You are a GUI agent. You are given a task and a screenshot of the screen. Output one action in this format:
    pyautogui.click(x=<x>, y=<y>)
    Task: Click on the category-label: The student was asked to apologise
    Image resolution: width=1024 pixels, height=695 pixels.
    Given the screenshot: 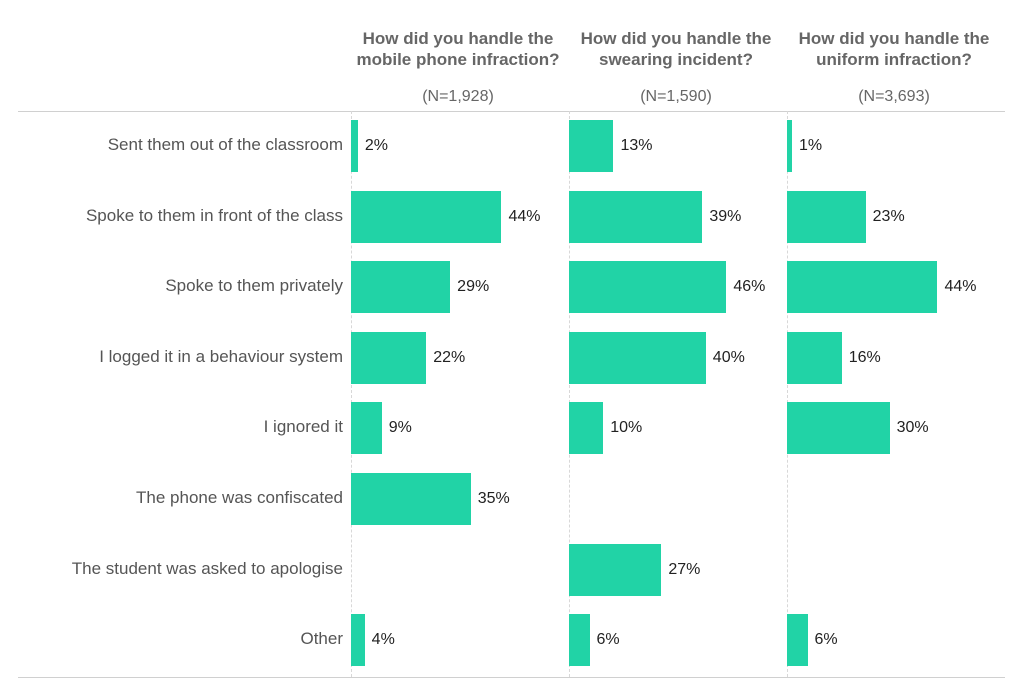 What is the action you would take?
    pyautogui.click(x=207, y=568)
    